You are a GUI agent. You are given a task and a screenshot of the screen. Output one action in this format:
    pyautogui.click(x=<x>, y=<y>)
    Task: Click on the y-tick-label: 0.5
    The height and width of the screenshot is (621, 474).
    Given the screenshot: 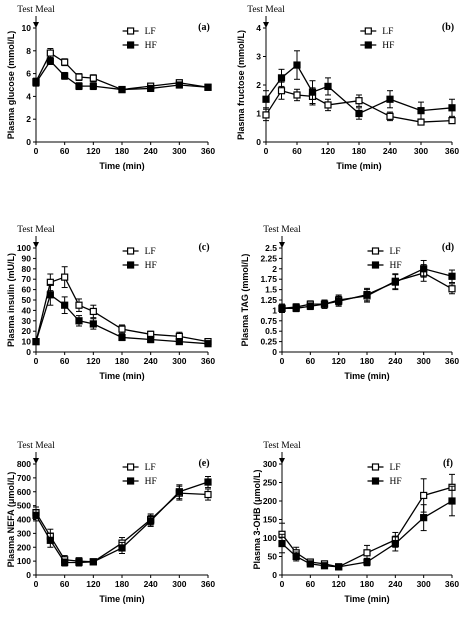 What is the action you would take?
    pyautogui.click(x=271, y=331)
    